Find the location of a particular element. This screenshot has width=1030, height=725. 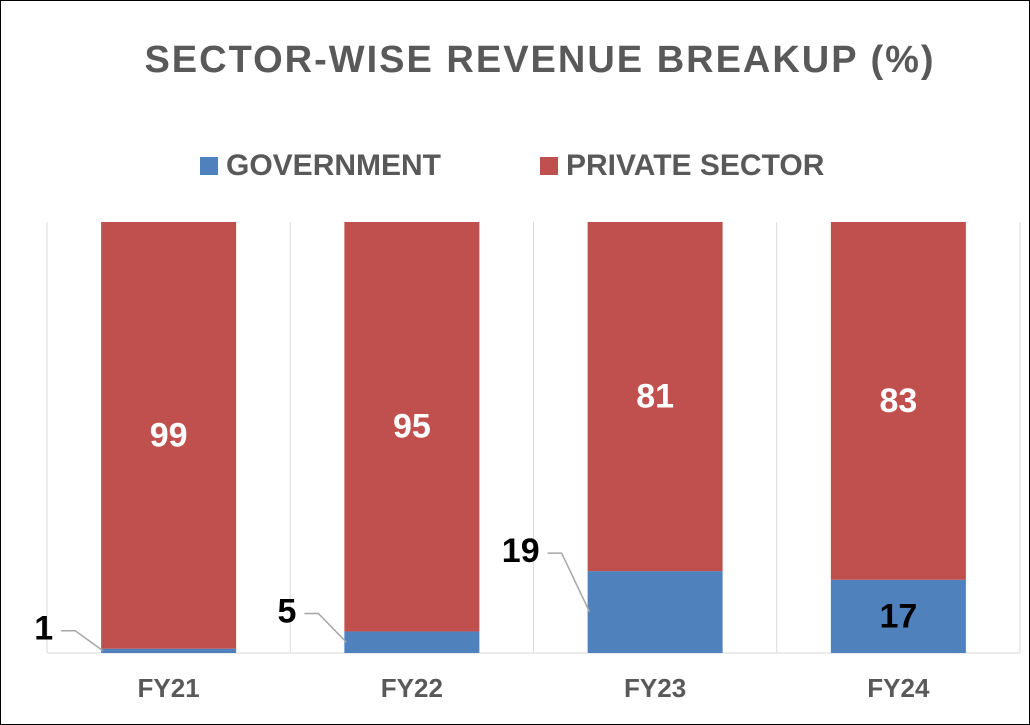

data-label: 83 is located at coordinates (898, 401).